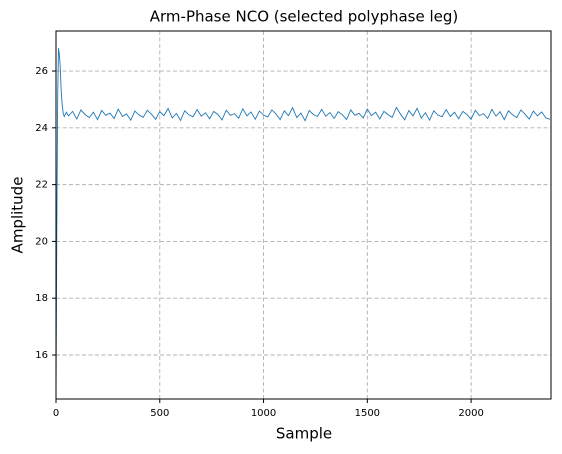 This screenshot has width=562, height=454. What do you see at coordinates (470, 413) in the screenshot?
I see `x-tick-label: 2000` at bounding box center [470, 413].